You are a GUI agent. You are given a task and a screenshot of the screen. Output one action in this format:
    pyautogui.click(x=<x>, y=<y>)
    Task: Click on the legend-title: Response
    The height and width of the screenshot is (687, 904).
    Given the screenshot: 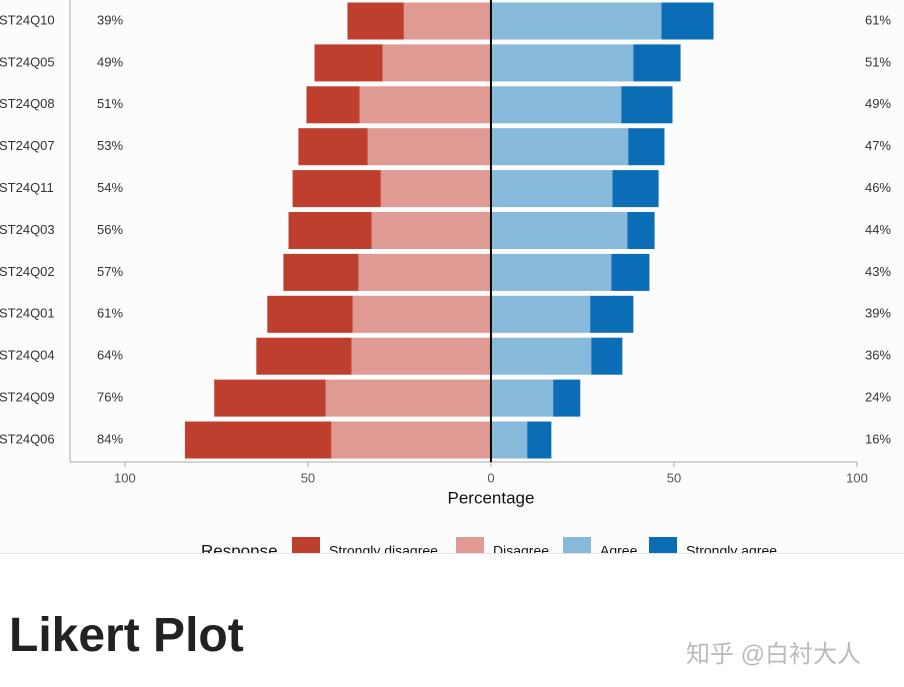 What is the action you would take?
    pyautogui.click(x=239, y=547)
    